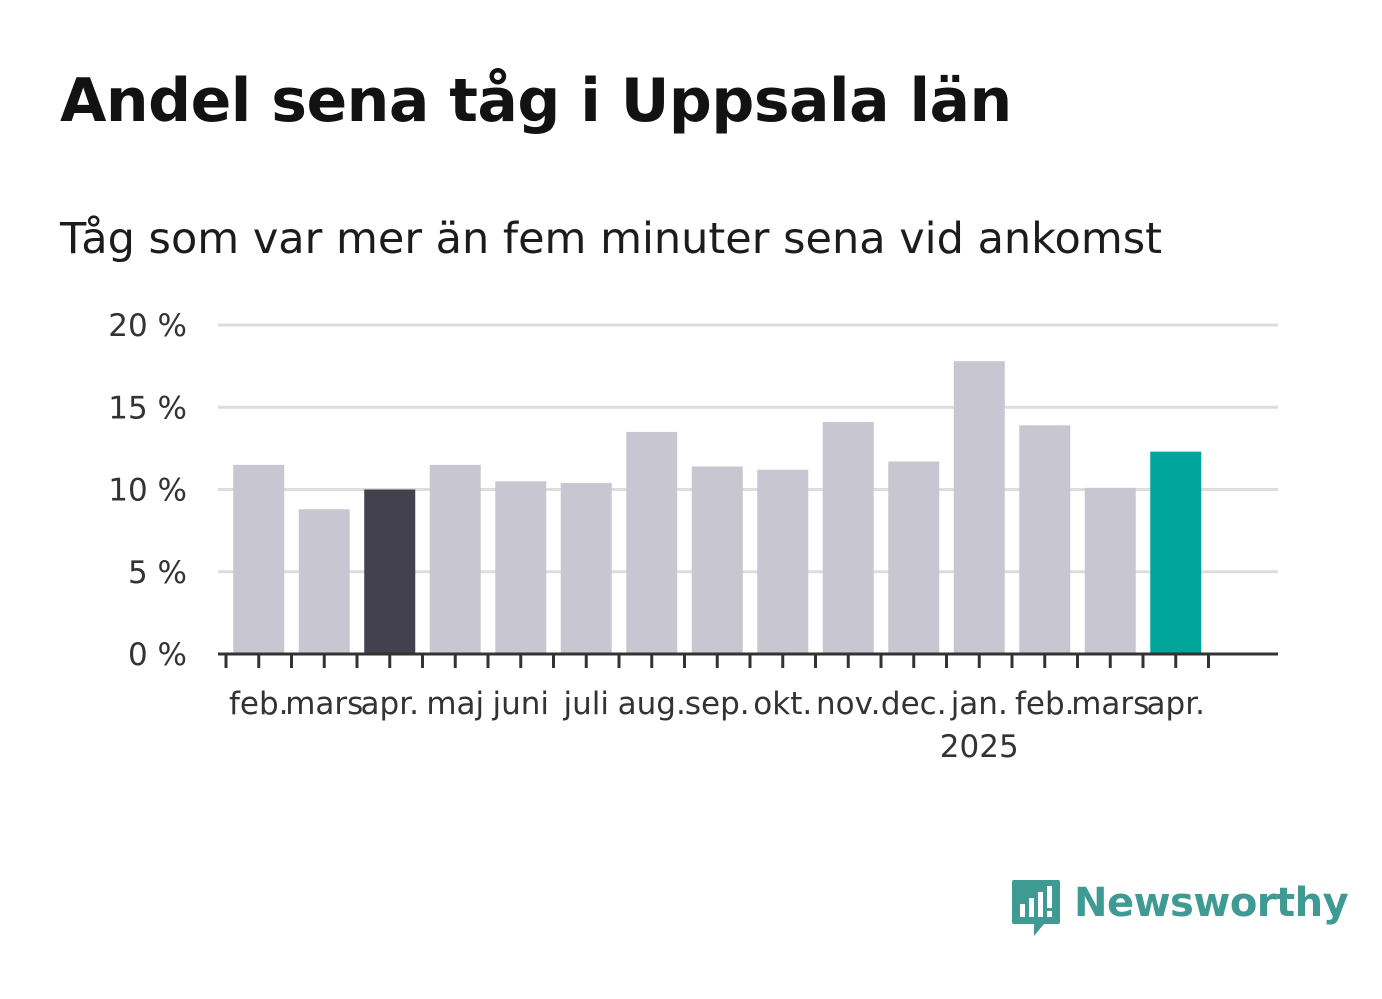  I want to click on y-tick-label: 0 %, so click(157, 655).